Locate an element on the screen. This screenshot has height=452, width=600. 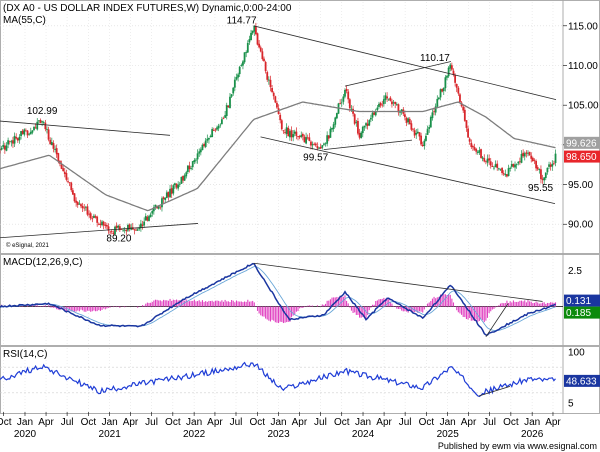
x-month-label: Jan is located at coordinates (25, 422).